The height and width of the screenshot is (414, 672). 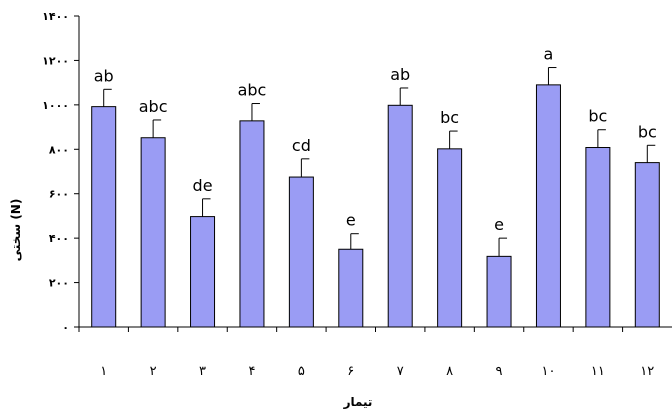 What do you see at coordinates (59, 149) in the screenshot?
I see `y-tick-label: ٨٠٠` at bounding box center [59, 149].